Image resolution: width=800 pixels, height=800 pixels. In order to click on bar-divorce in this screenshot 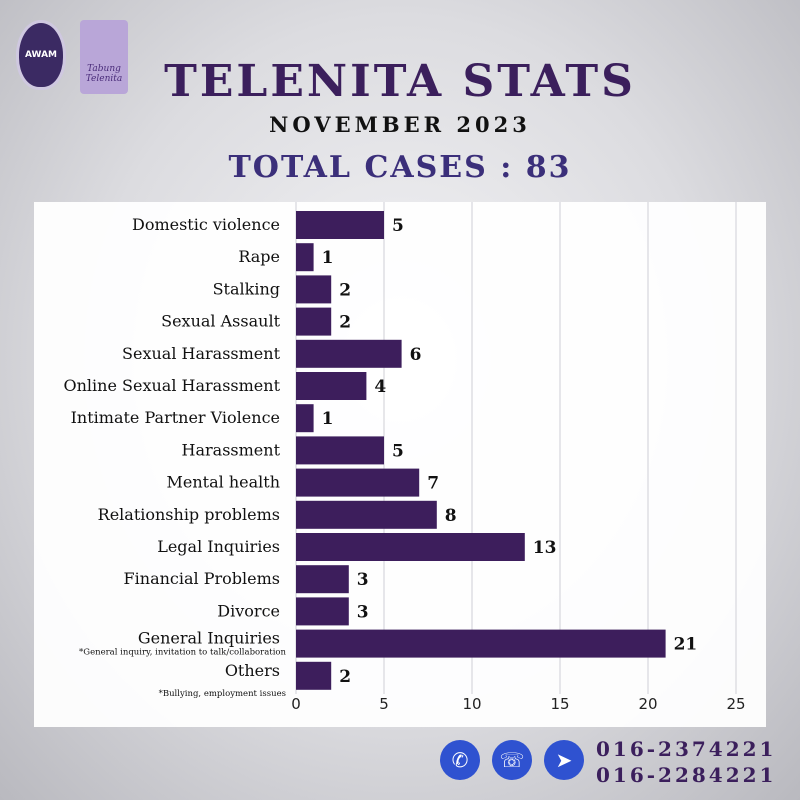, I will do `click(322, 611)`.